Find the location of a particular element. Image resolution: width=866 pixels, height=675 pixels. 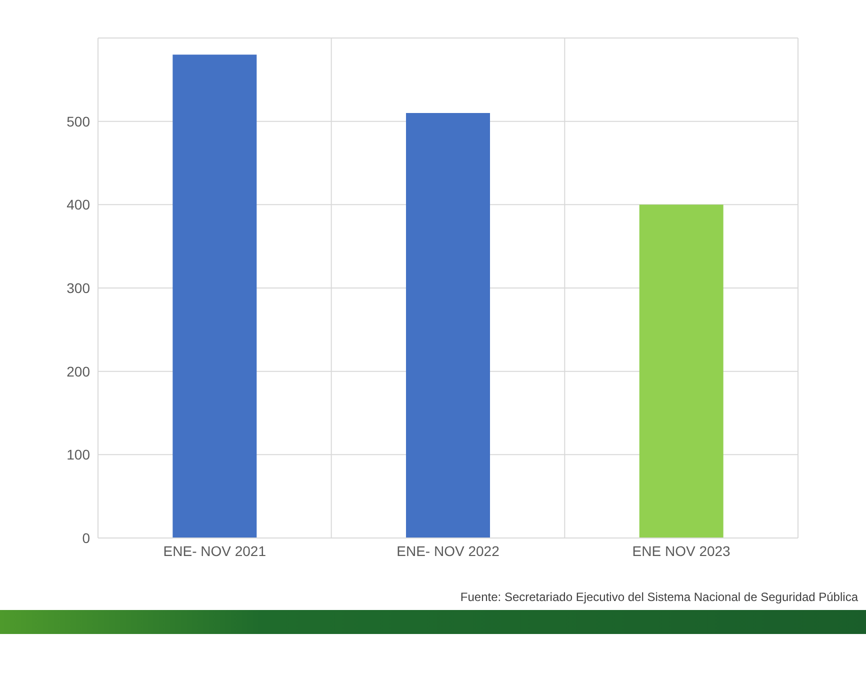

y-tick-label: 400 is located at coordinates (78, 204).